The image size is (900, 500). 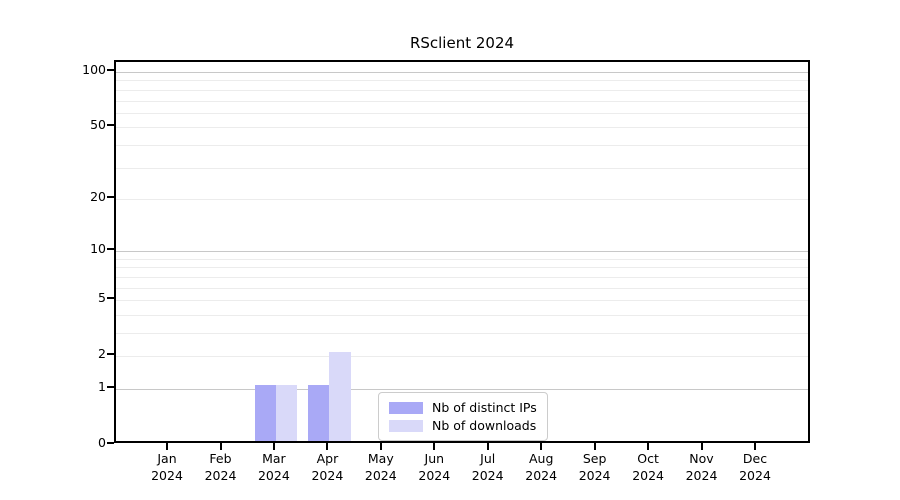 What do you see at coordinates (220, 467) in the screenshot?
I see `x-tick-label-feb-2024: Feb 2024` at bounding box center [220, 467].